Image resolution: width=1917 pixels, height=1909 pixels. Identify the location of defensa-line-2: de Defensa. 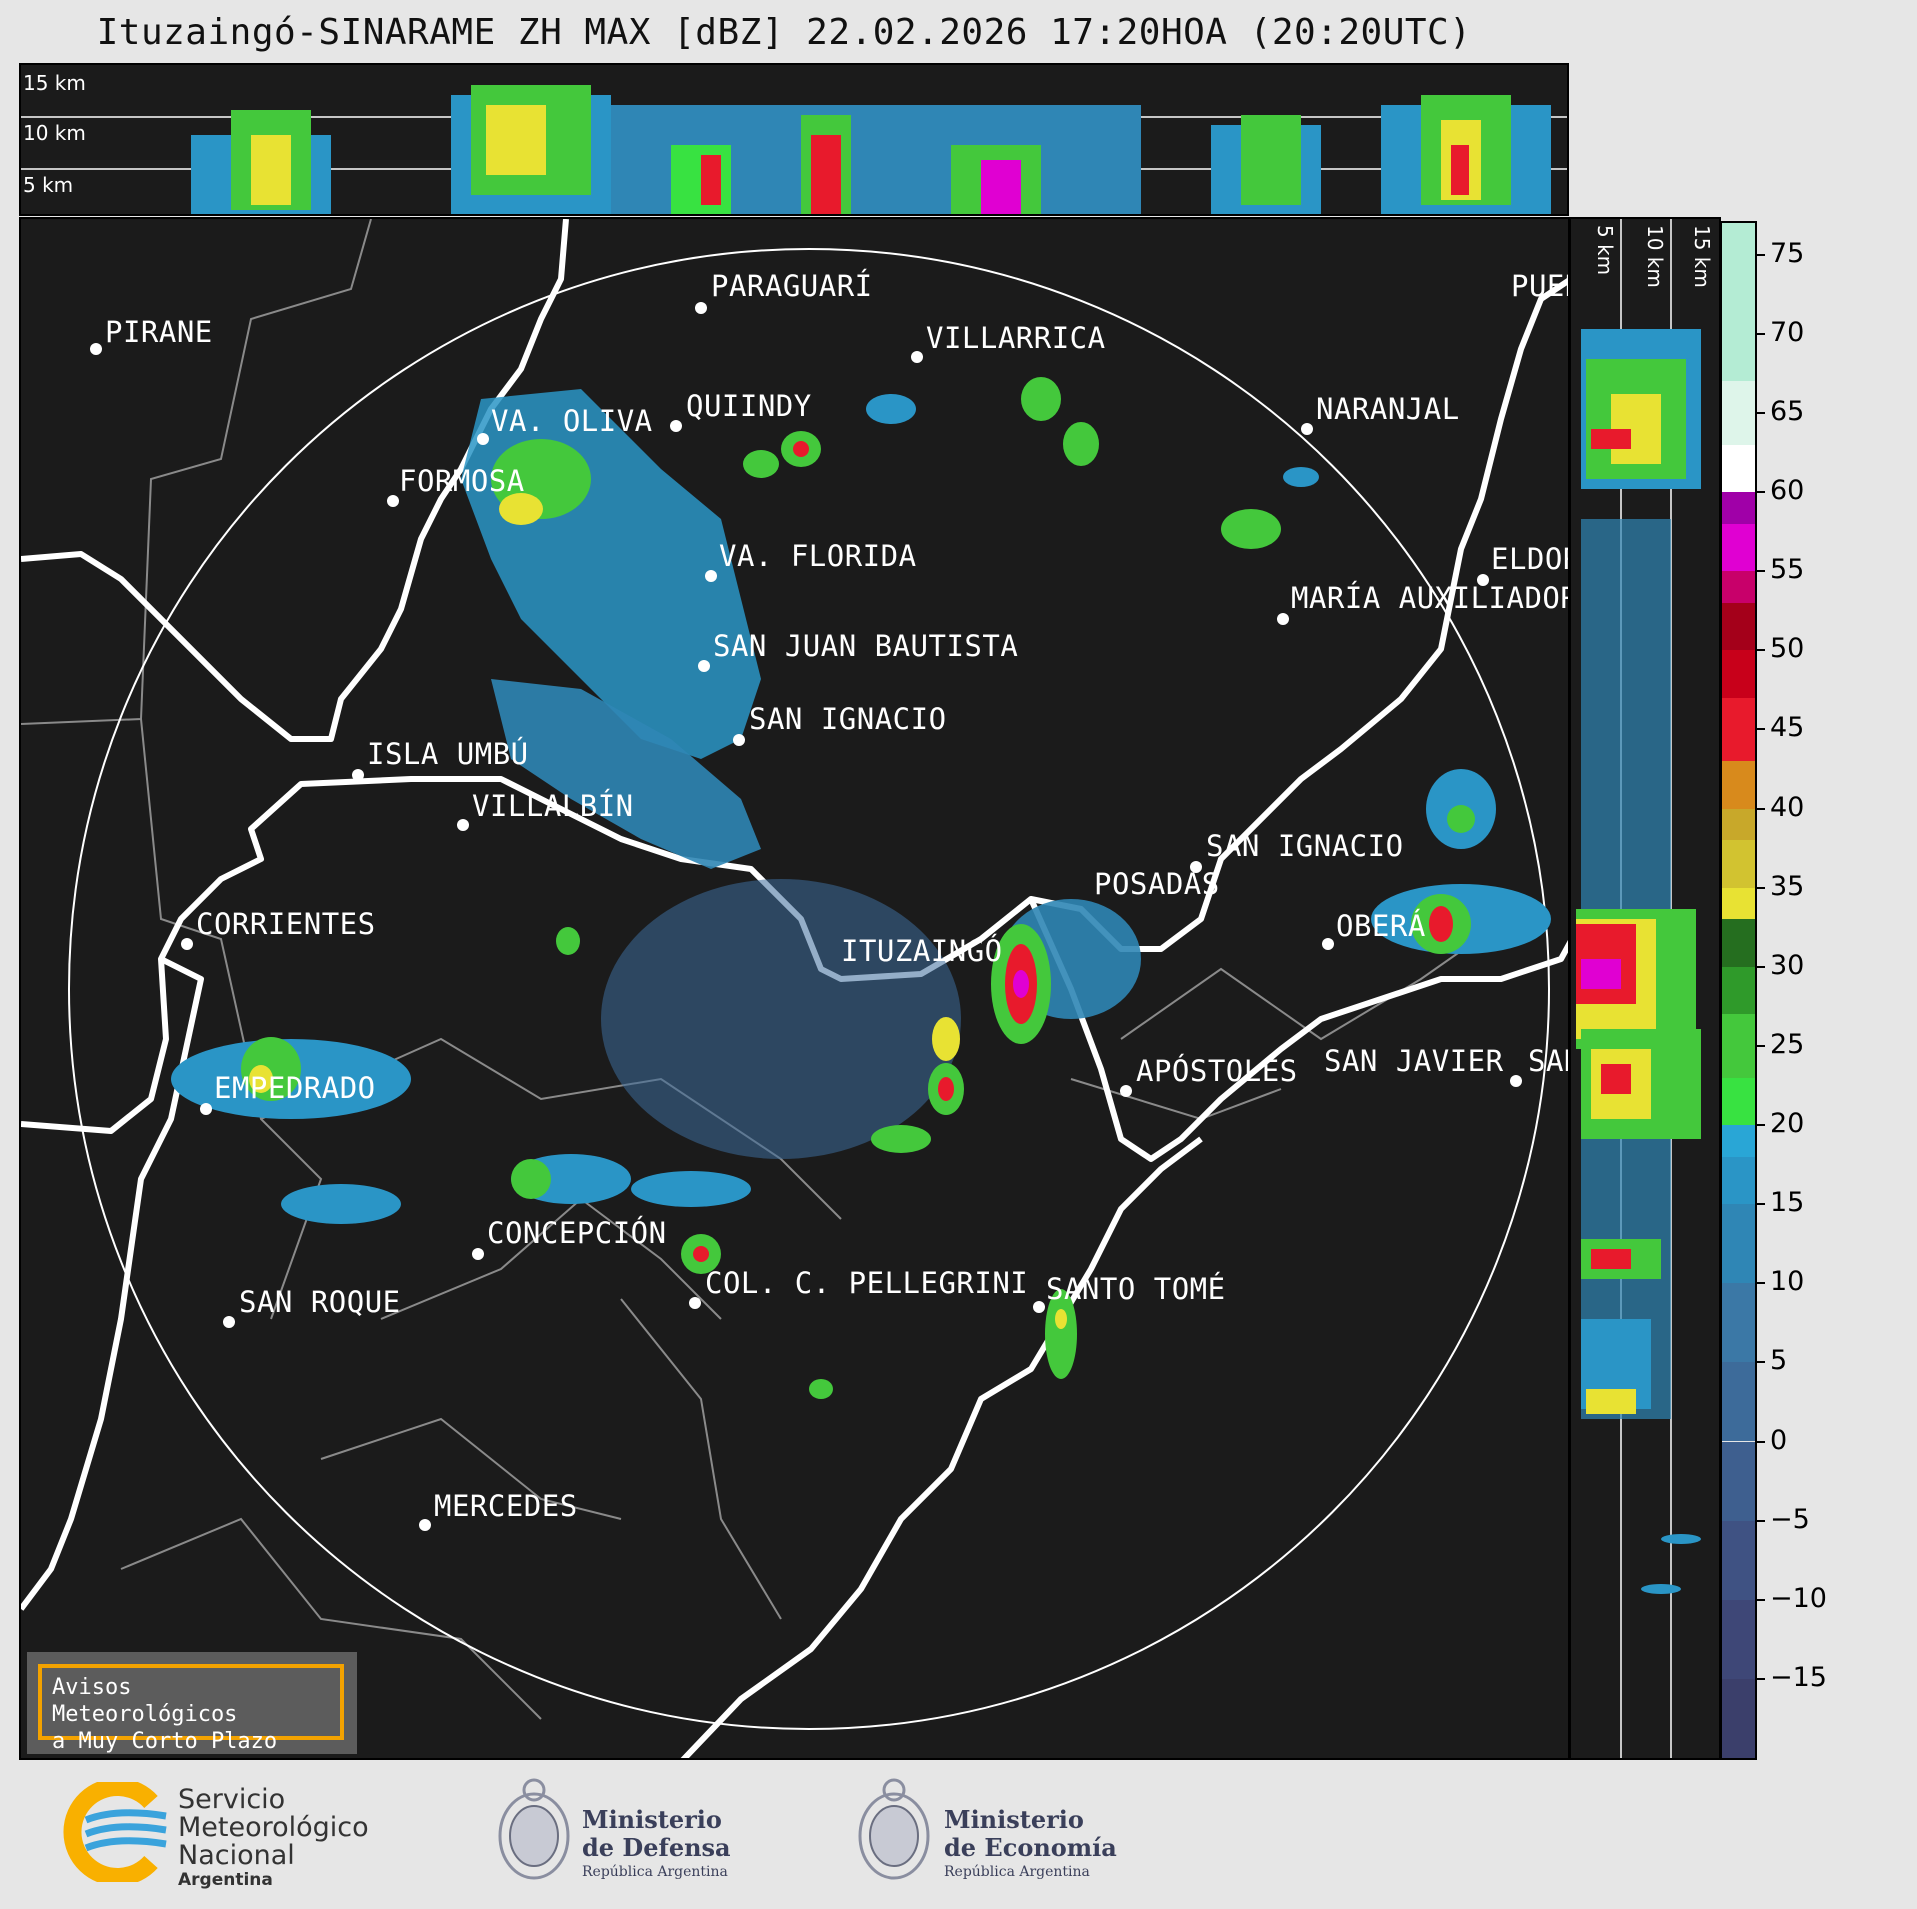
(656, 1847).